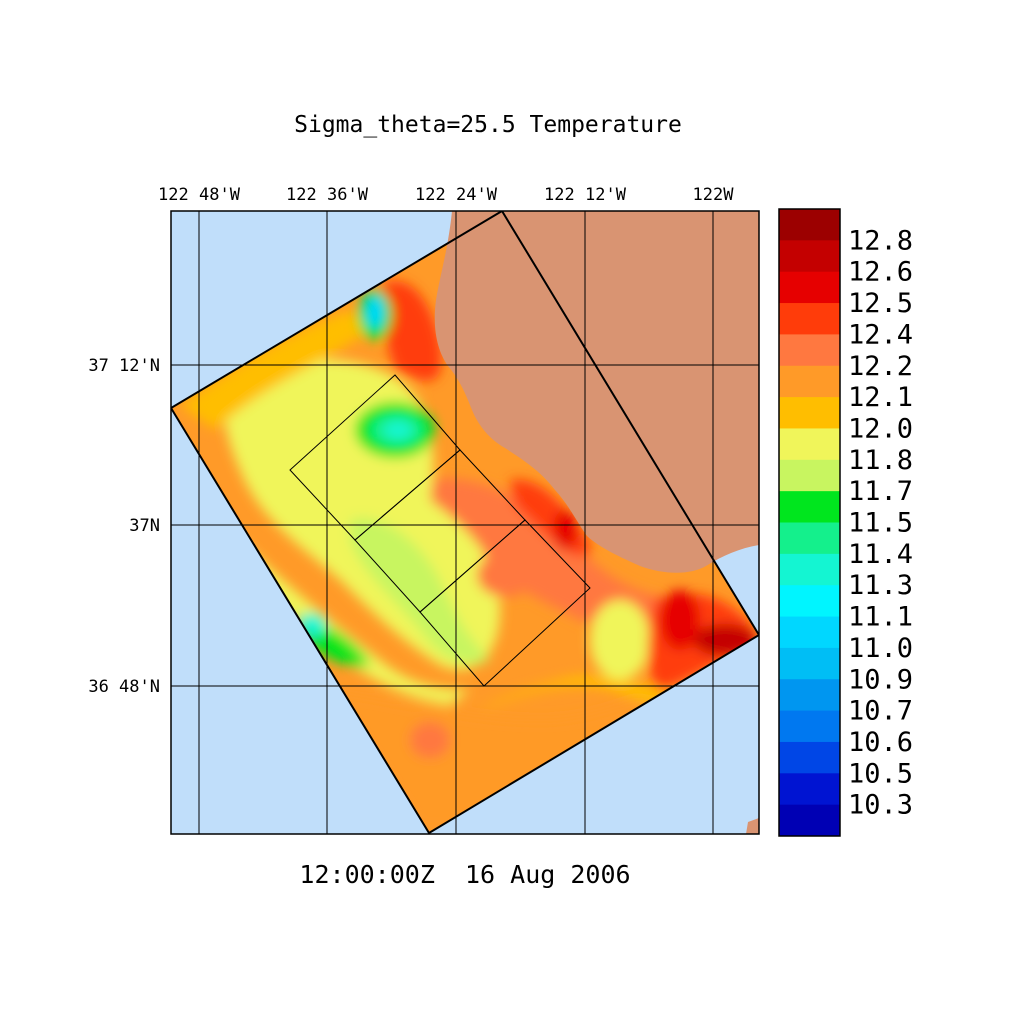 This screenshot has width=1024, height=1024. I want to click on colorbar-label: 12.2, so click(880, 366).